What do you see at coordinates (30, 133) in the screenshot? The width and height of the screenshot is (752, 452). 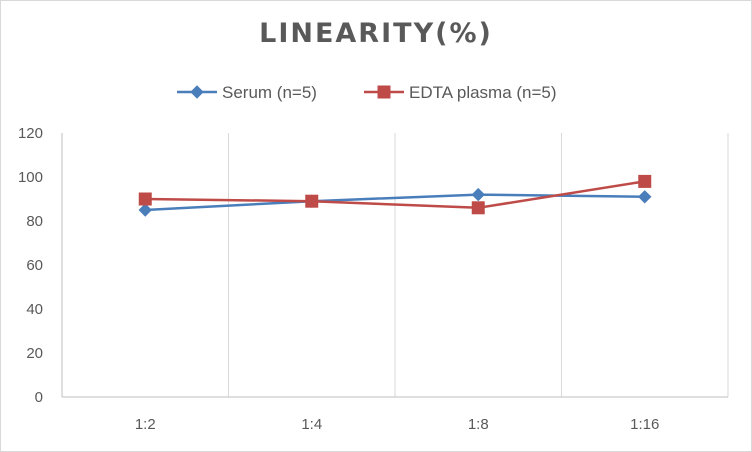 I see `y-tick-label: 120` at bounding box center [30, 133].